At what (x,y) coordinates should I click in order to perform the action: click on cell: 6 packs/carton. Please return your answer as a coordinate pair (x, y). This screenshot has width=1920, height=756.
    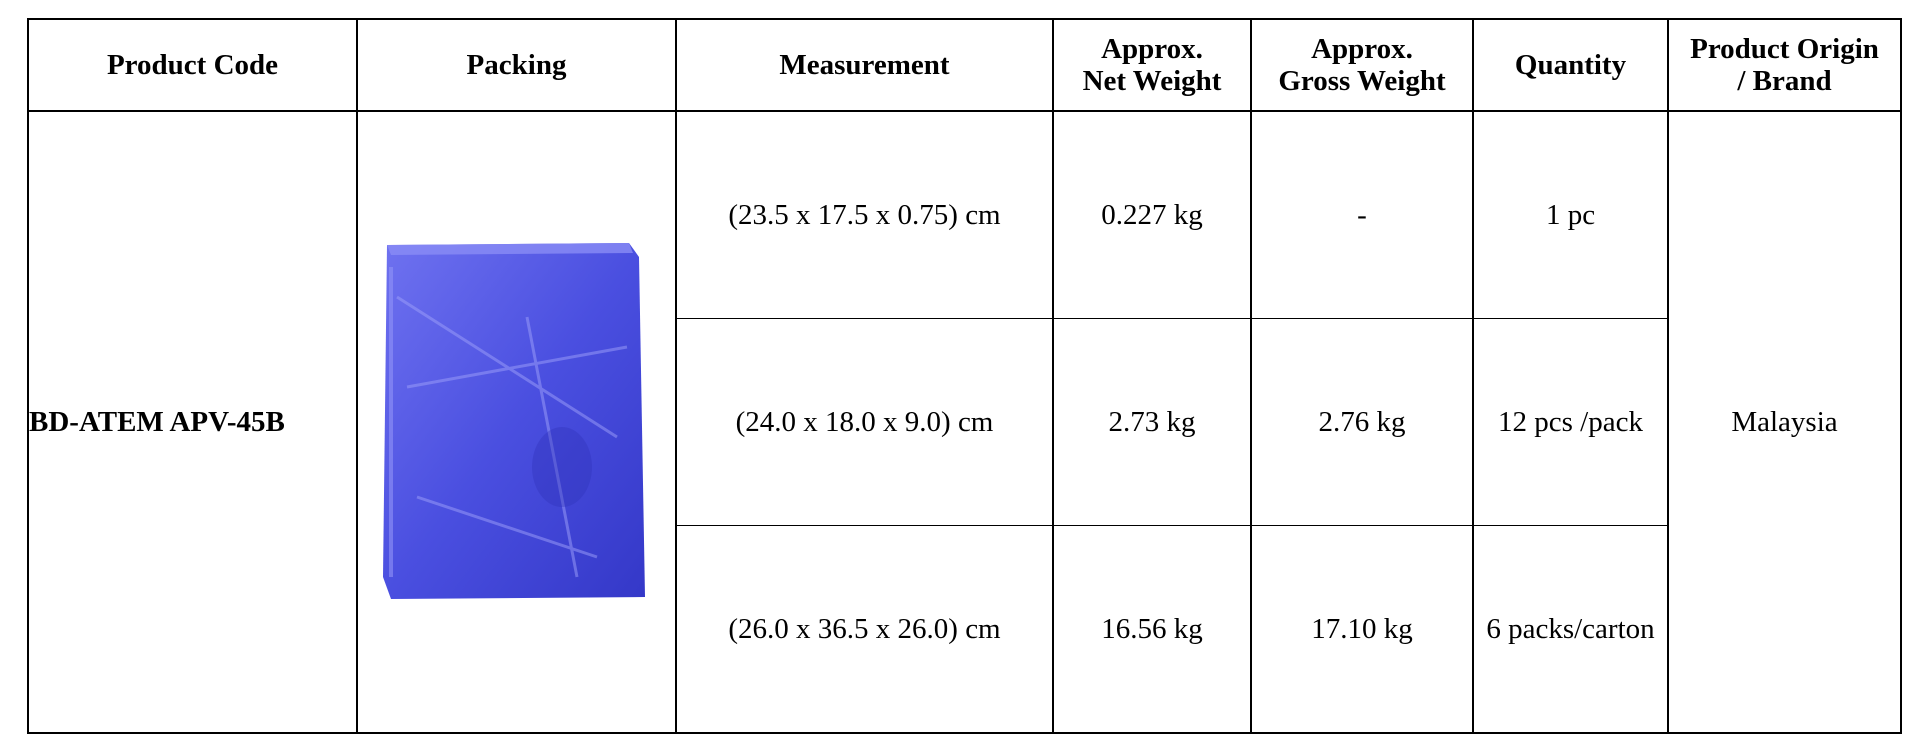
    Looking at the image, I should click on (1570, 629).